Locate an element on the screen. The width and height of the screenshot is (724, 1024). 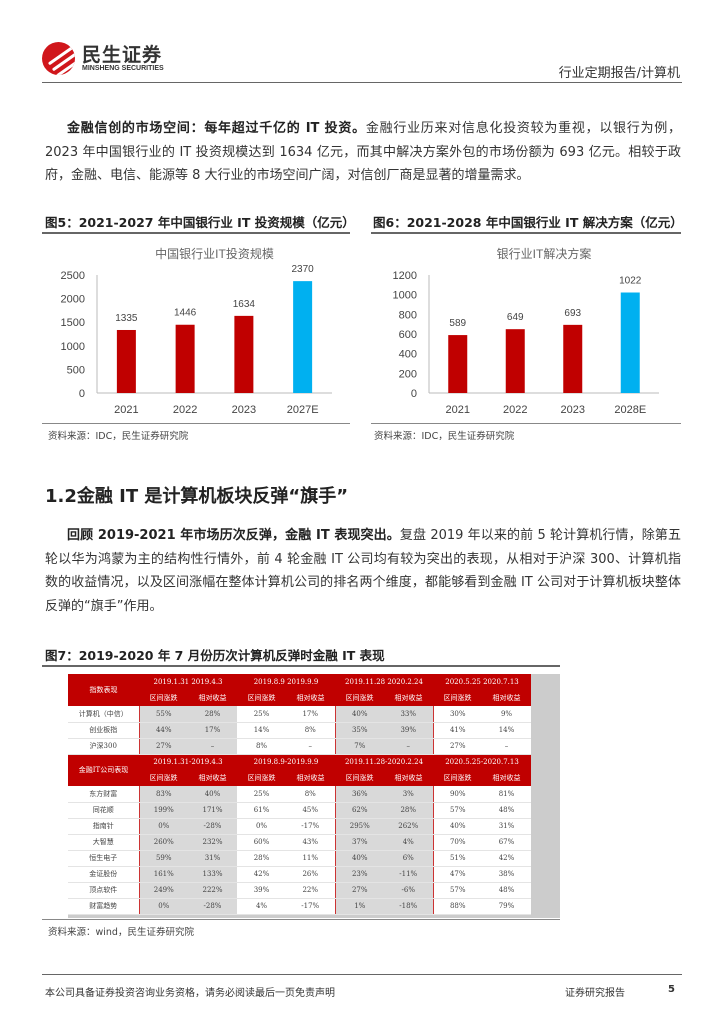
table-cell: 161% is located at coordinates (163, 874).